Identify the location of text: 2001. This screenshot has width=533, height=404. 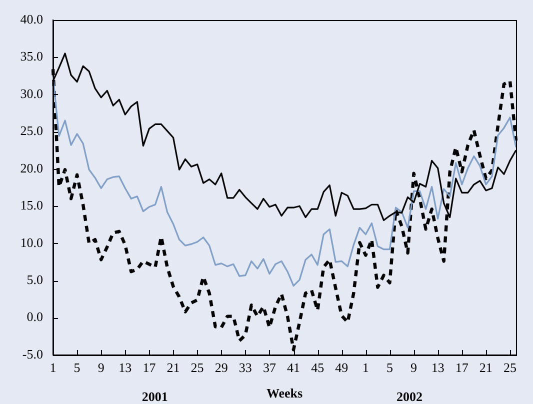
(155, 396).